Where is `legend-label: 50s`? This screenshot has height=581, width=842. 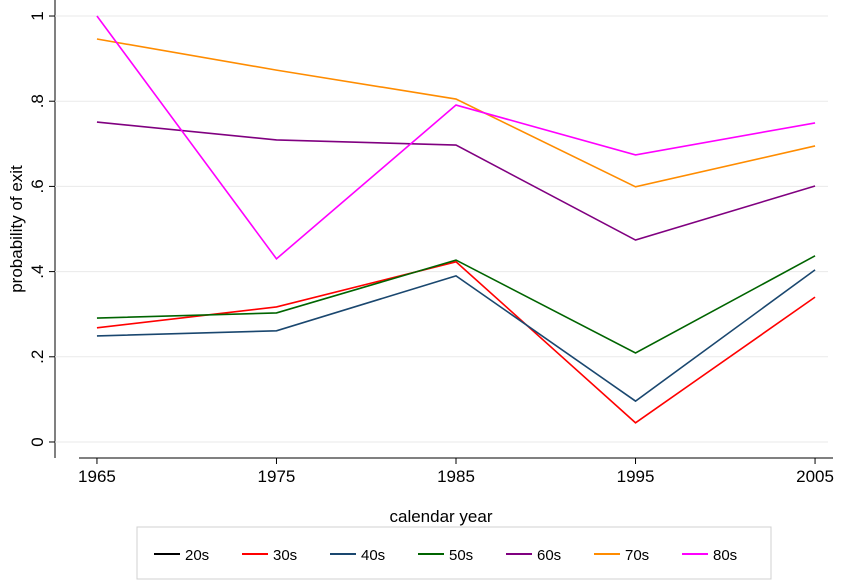 legend-label: 50s is located at coordinates (461, 555).